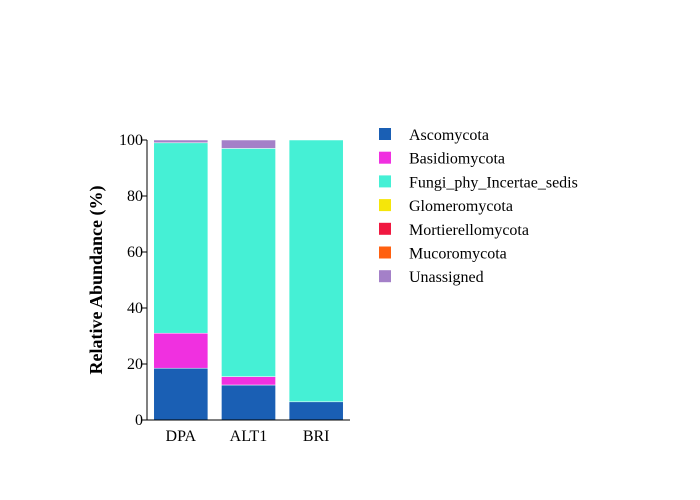 Image resolution: width=700 pixels, height=500 pixels. I want to click on bar-segment-bri-fungi-phy-incertae-sedis, so click(316, 271).